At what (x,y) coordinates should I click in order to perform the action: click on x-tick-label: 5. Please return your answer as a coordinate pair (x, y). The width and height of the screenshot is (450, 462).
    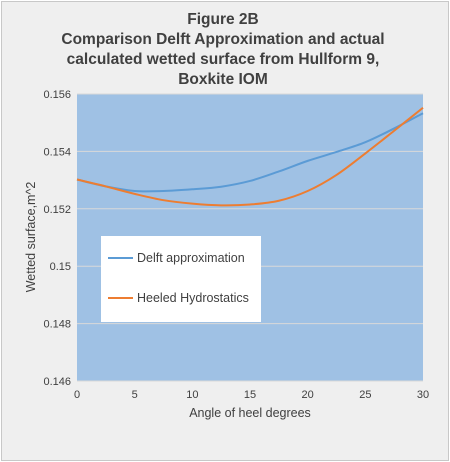
    Looking at the image, I should click on (135, 395).